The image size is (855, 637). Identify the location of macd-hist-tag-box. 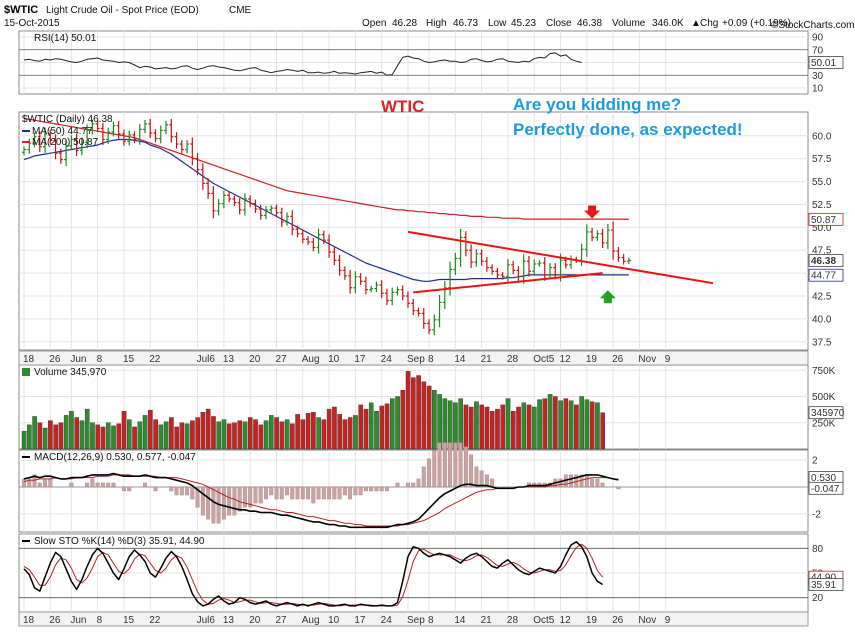
(826, 488).